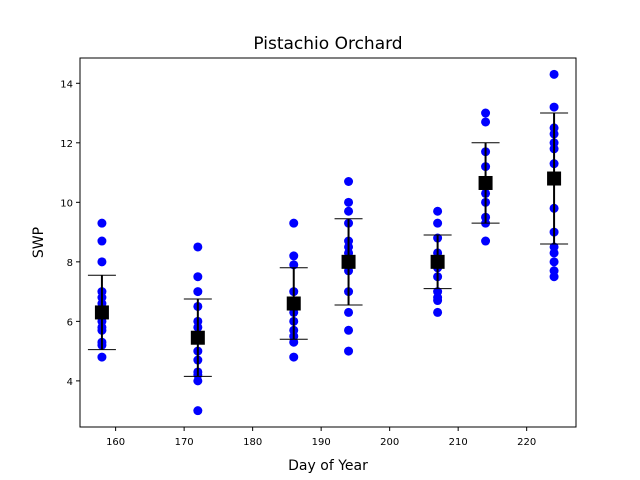  What do you see at coordinates (70, 322) in the screenshot?
I see `y-tick-label: 6` at bounding box center [70, 322].